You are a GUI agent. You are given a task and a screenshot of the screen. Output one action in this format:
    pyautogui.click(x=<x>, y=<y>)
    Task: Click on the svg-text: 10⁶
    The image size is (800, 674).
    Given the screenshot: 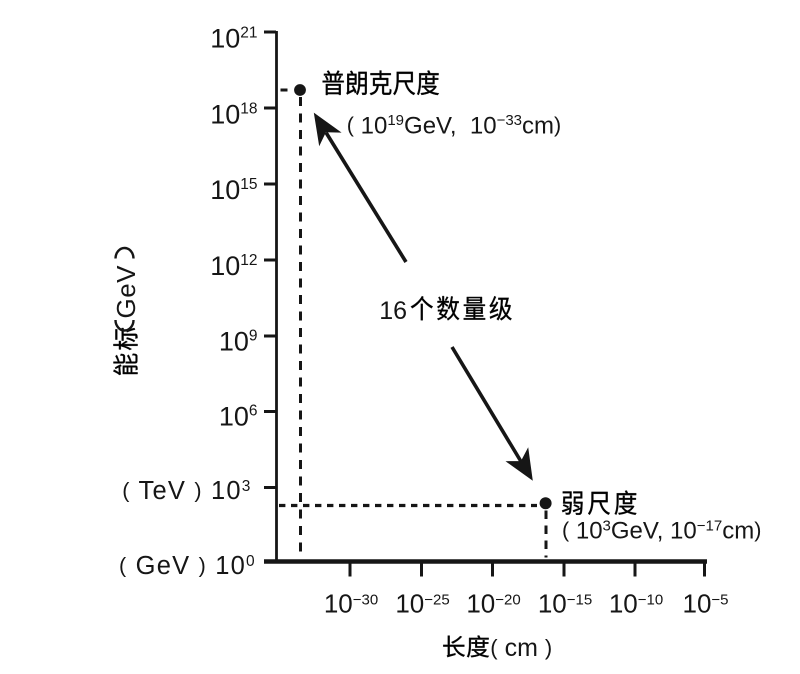 What is the action you would take?
    pyautogui.click(x=238, y=417)
    